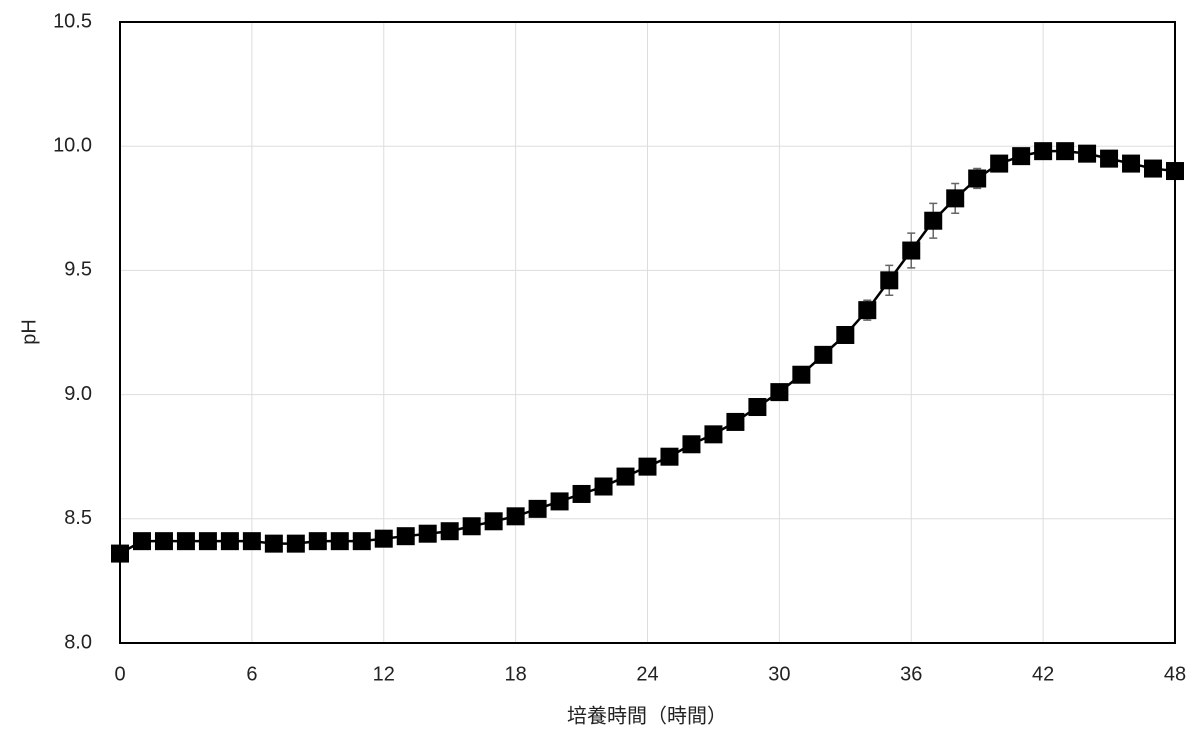 Image resolution: width=1200 pixels, height=740 pixels. I want to click on x-tick-label: 36, so click(911, 674).